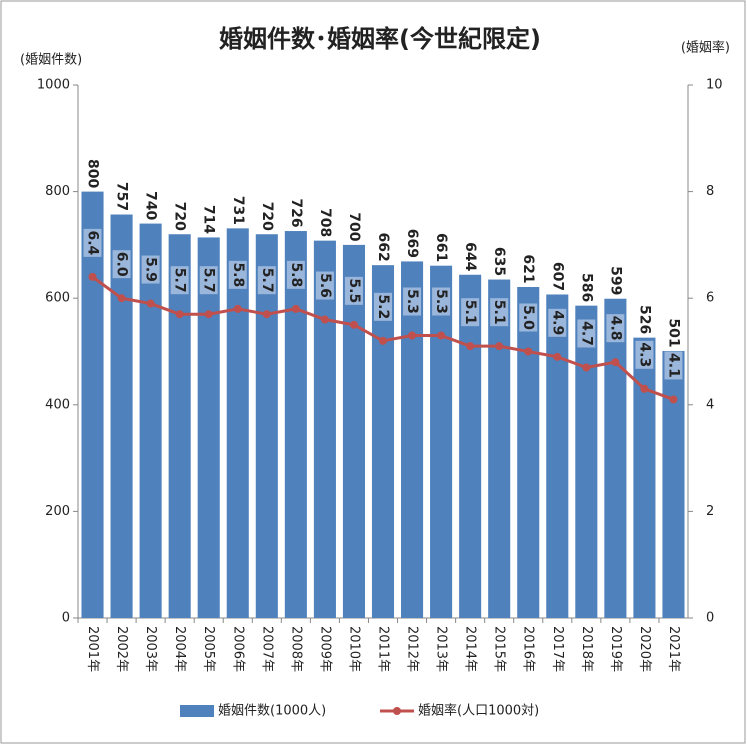  Describe the element at coordinates (57, 191) in the screenshot. I see `y-tick-label: 800` at that location.